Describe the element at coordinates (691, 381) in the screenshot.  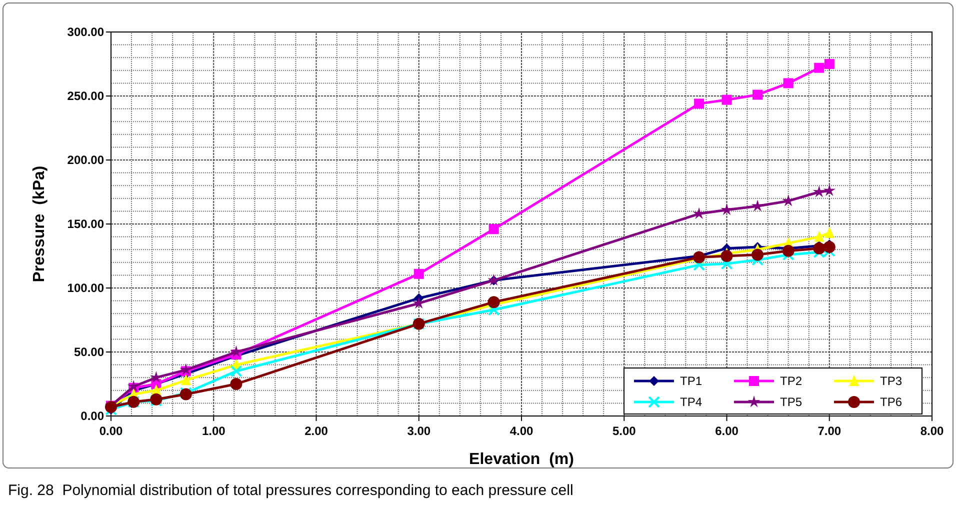
I see `legend-label: TP1` at that location.